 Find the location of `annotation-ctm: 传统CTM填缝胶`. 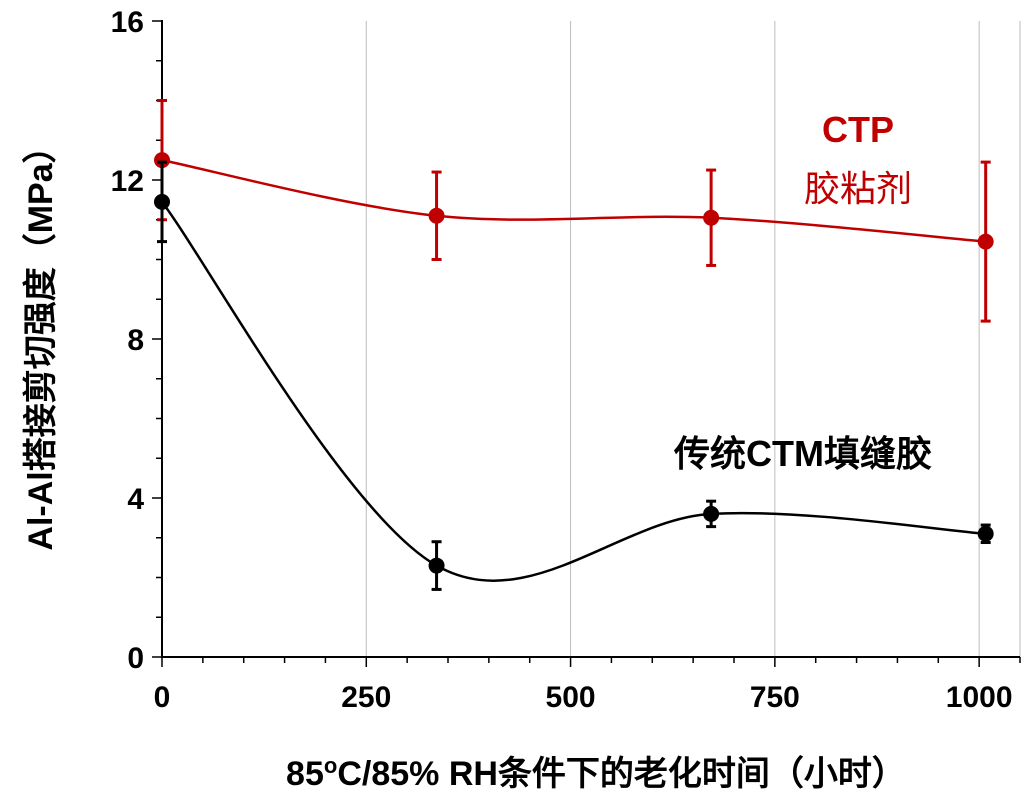

annotation-ctm: 传统CTM填缝胶 is located at coordinates (802, 453).